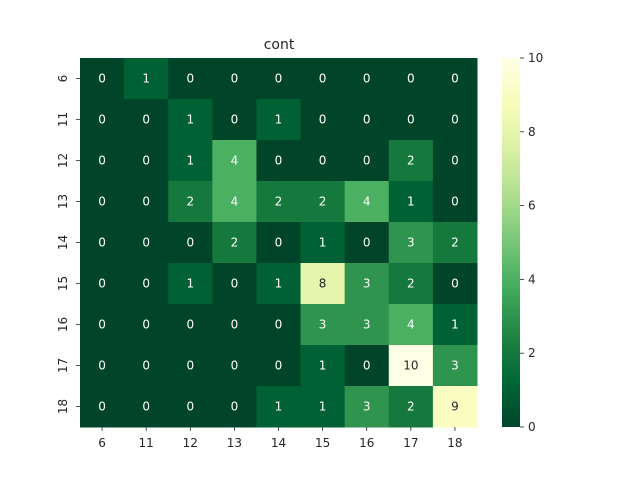 Image resolution: width=640 pixels, height=480 pixels. I want to click on x-tick-label: 16, so click(366, 443).